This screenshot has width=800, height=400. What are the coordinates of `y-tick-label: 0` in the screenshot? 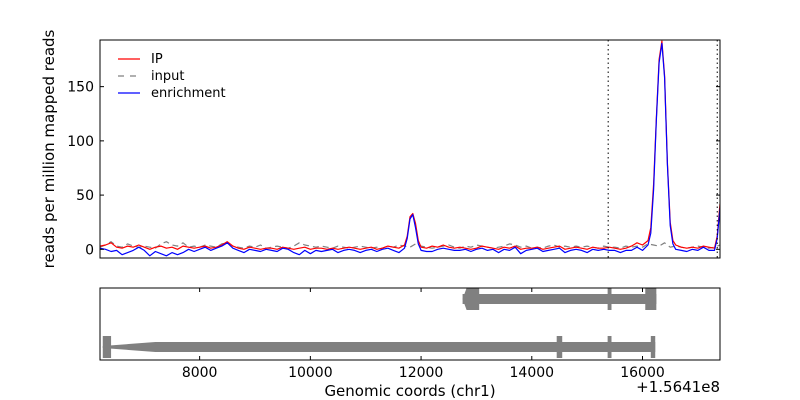 It's located at (89, 250).